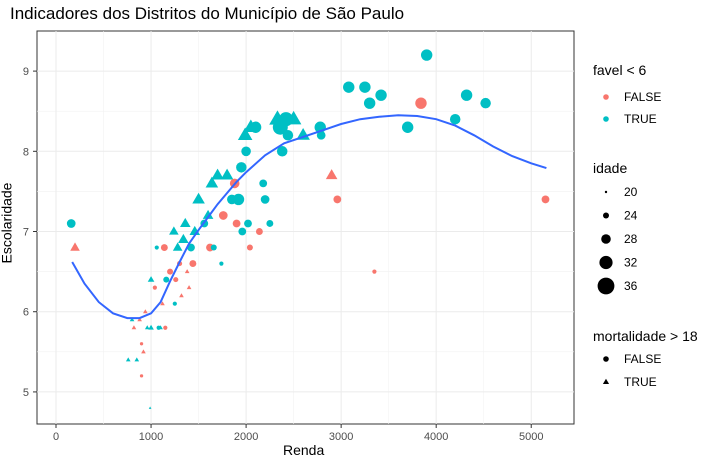  I want to click on legend-title-idade: idade, so click(610, 168).